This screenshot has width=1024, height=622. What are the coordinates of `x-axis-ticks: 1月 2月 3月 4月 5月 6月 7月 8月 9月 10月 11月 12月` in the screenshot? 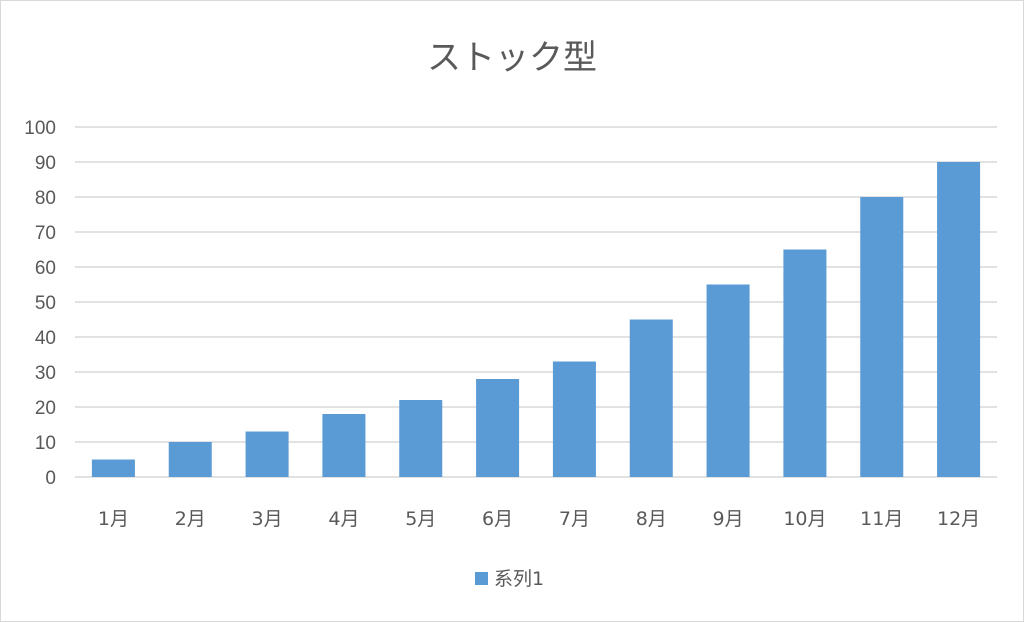 It's located at (539, 519).